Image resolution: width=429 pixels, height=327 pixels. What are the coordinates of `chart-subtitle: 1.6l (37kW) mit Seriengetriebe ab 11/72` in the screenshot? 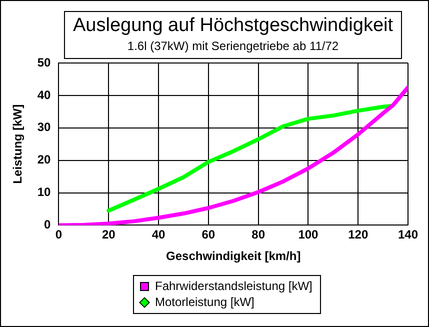 It's located at (233, 46).